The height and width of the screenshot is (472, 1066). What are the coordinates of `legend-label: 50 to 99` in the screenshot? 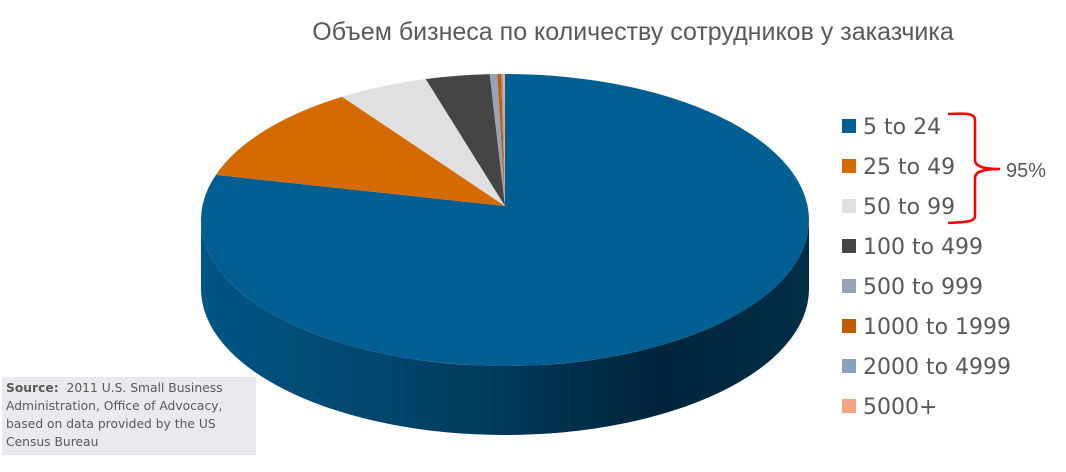 It's located at (909, 207).